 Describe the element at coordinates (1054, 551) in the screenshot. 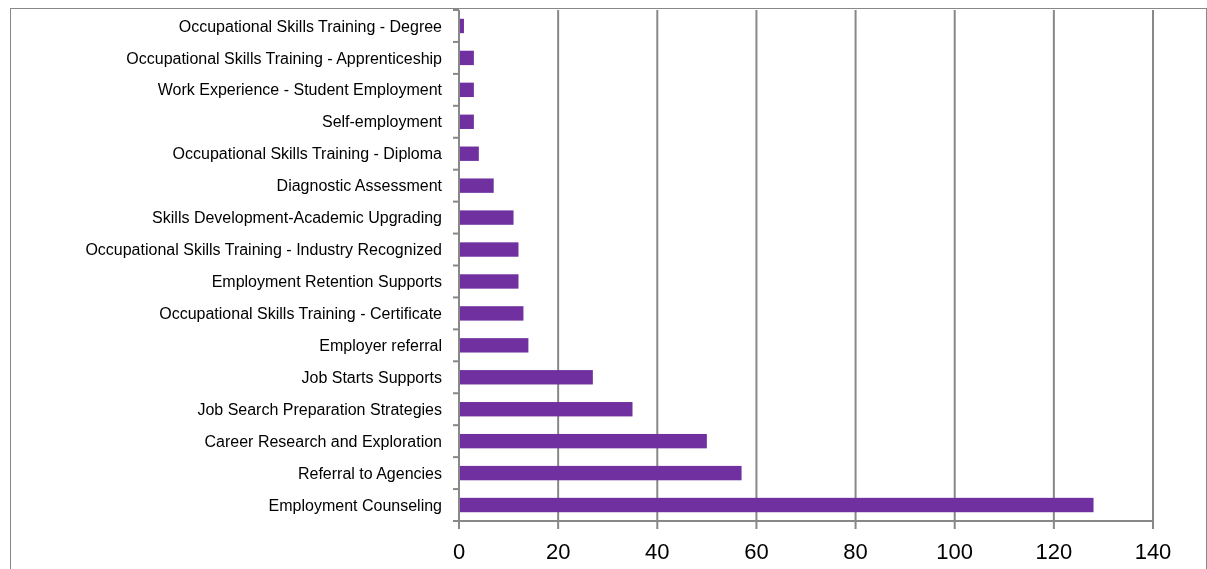

I see `x-tick-label: 120` at that location.